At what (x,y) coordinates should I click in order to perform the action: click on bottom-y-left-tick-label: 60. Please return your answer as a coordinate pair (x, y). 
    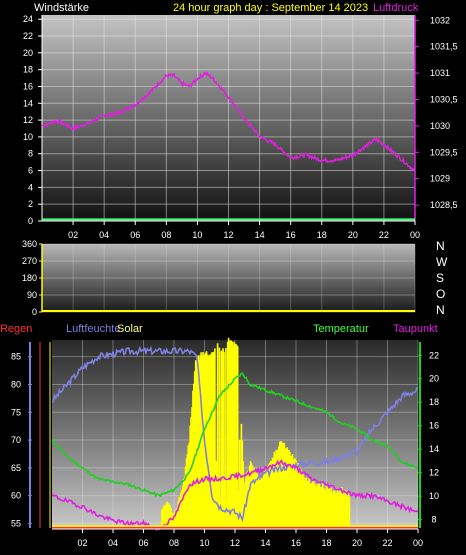
    Looking at the image, I should click on (16, 496).